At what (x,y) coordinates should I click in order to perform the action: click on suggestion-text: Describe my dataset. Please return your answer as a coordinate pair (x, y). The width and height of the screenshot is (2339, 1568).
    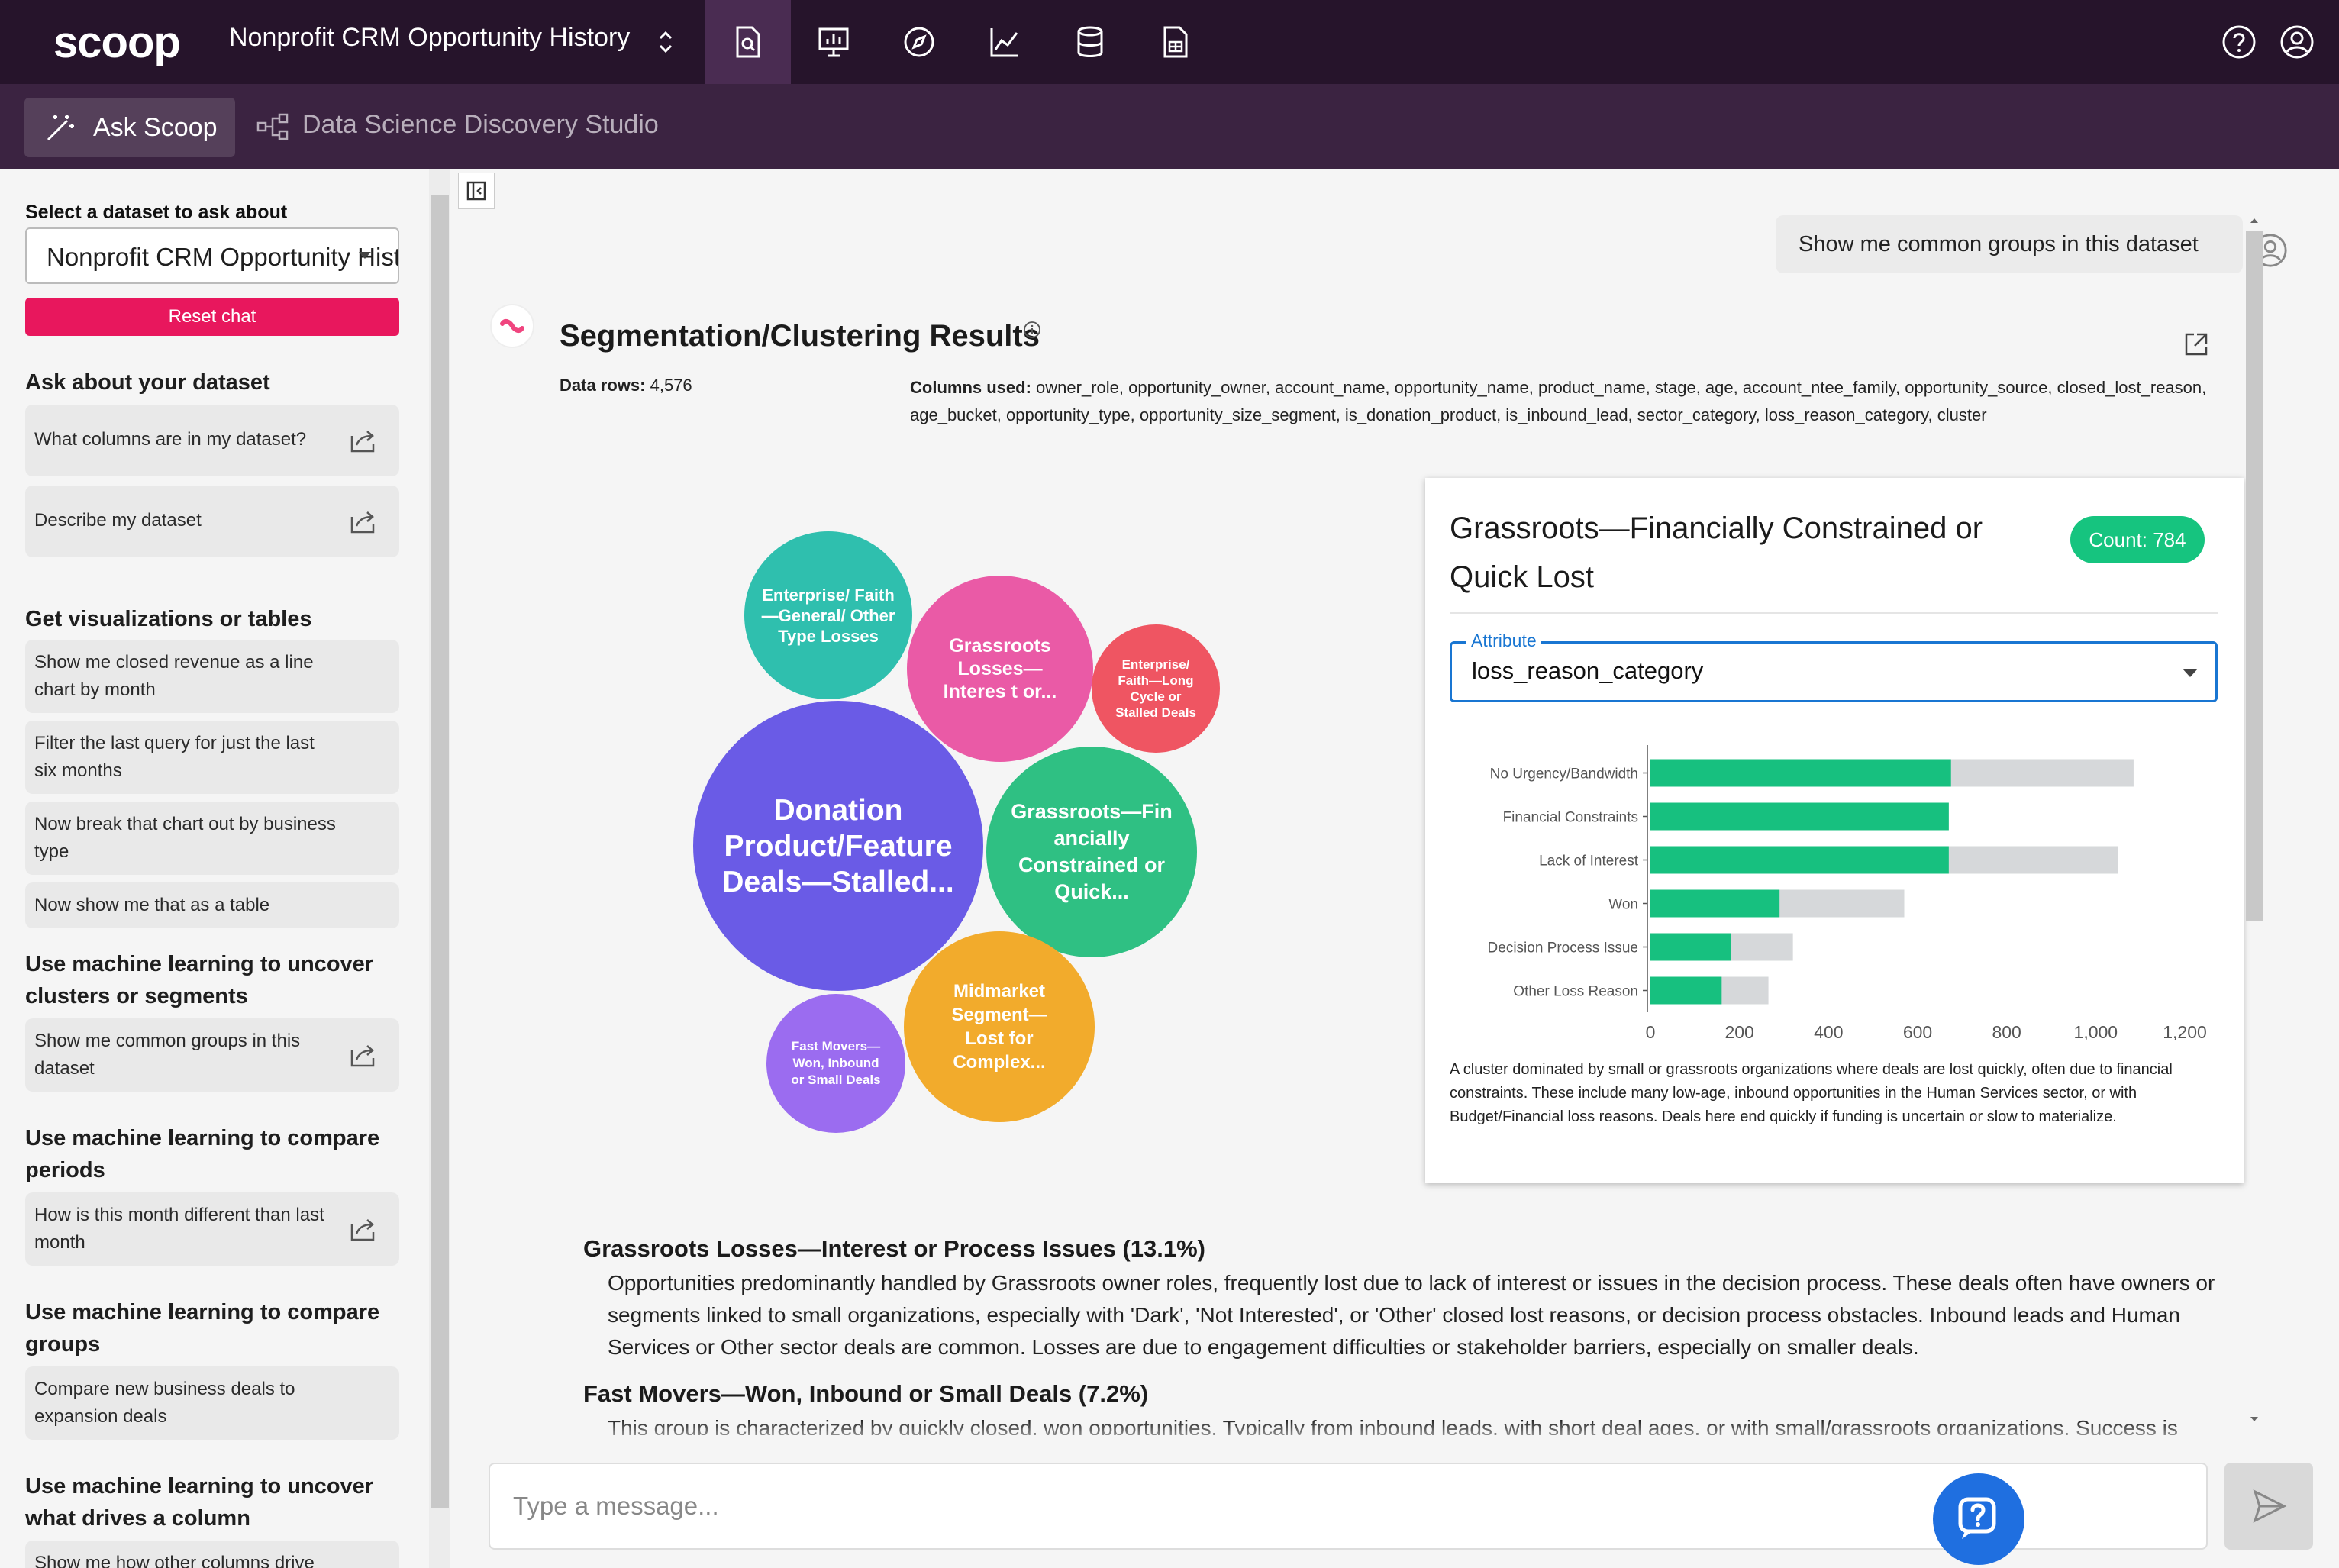
    Looking at the image, I should click on (118, 520).